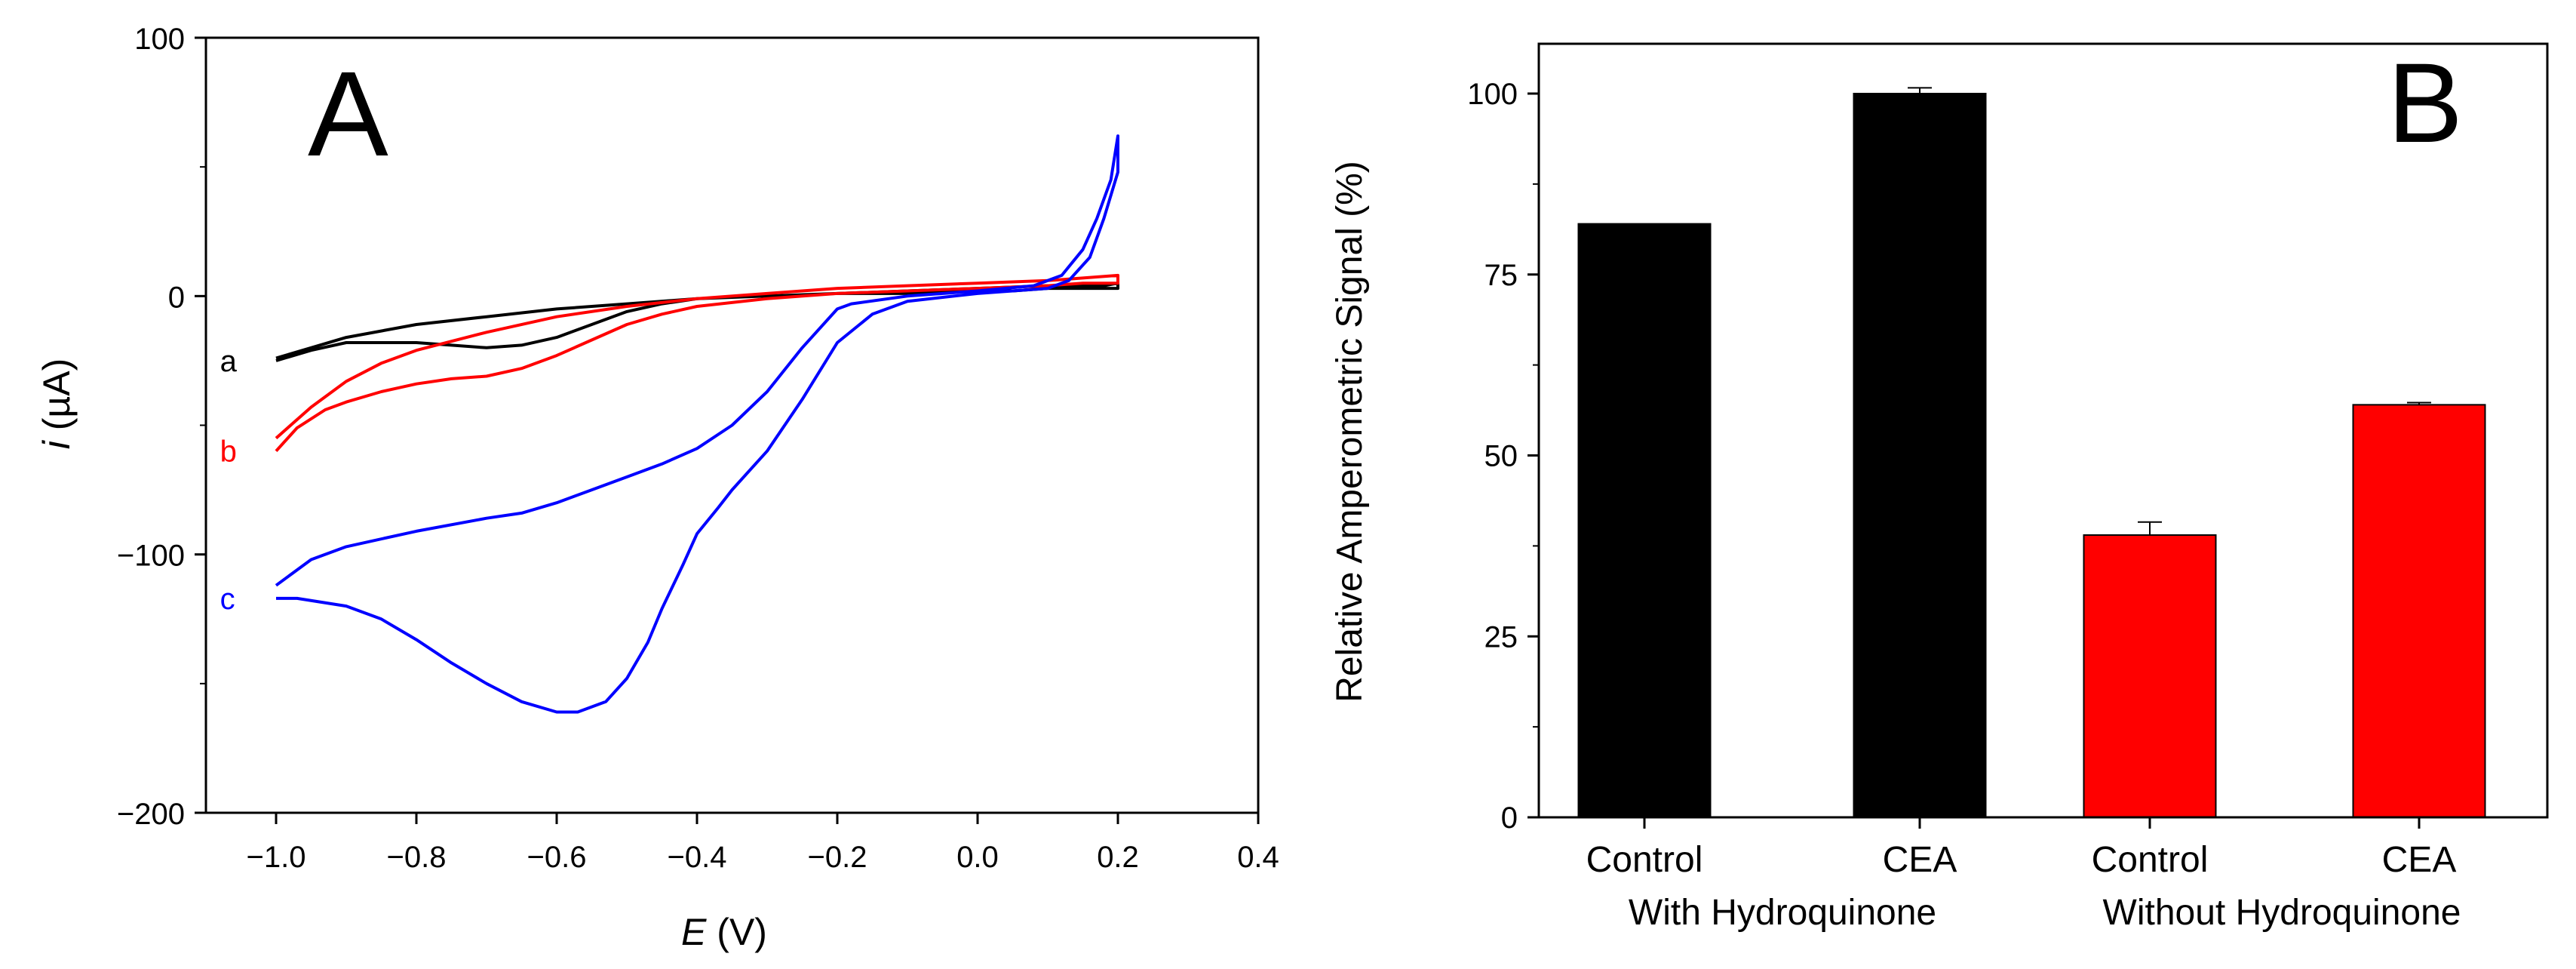 The height and width of the screenshot is (969, 2576). What do you see at coordinates (348, 113) in the screenshot?
I see `panel-a-label: A` at bounding box center [348, 113].